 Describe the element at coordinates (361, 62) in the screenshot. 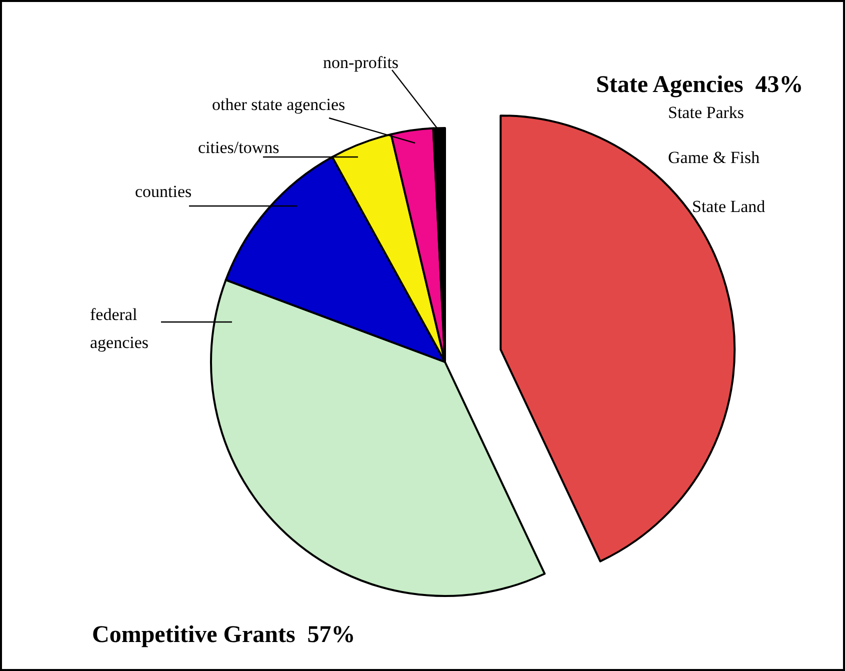

I see `slice-label: non-profits` at that location.